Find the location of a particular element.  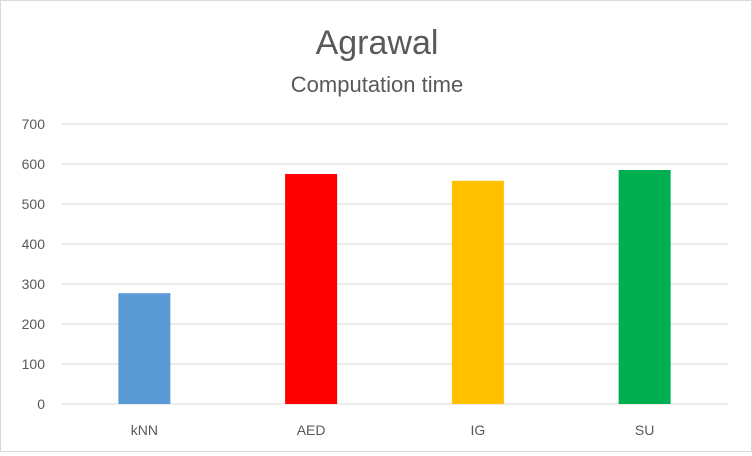

y-axis-ticks: 0 100 200 300 400 500 600 700 is located at coordinates (34, 264).